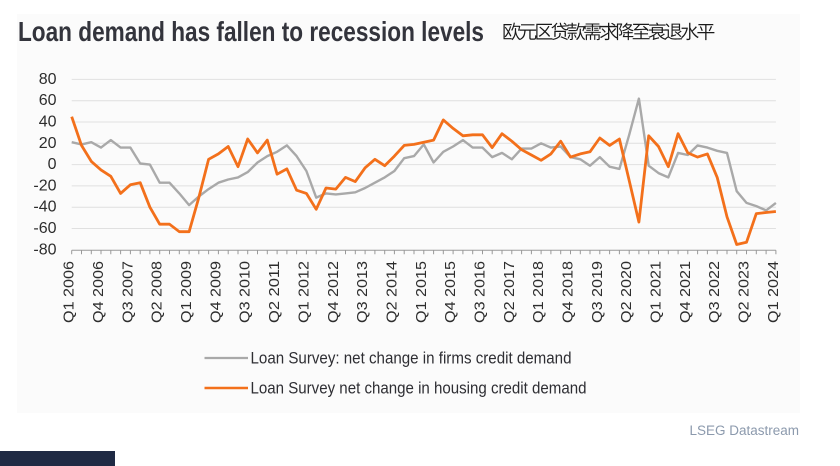  Describe the element at coordinates (685, 292) in the screenshot. I see `svg-text: Q4 2021` at that location.